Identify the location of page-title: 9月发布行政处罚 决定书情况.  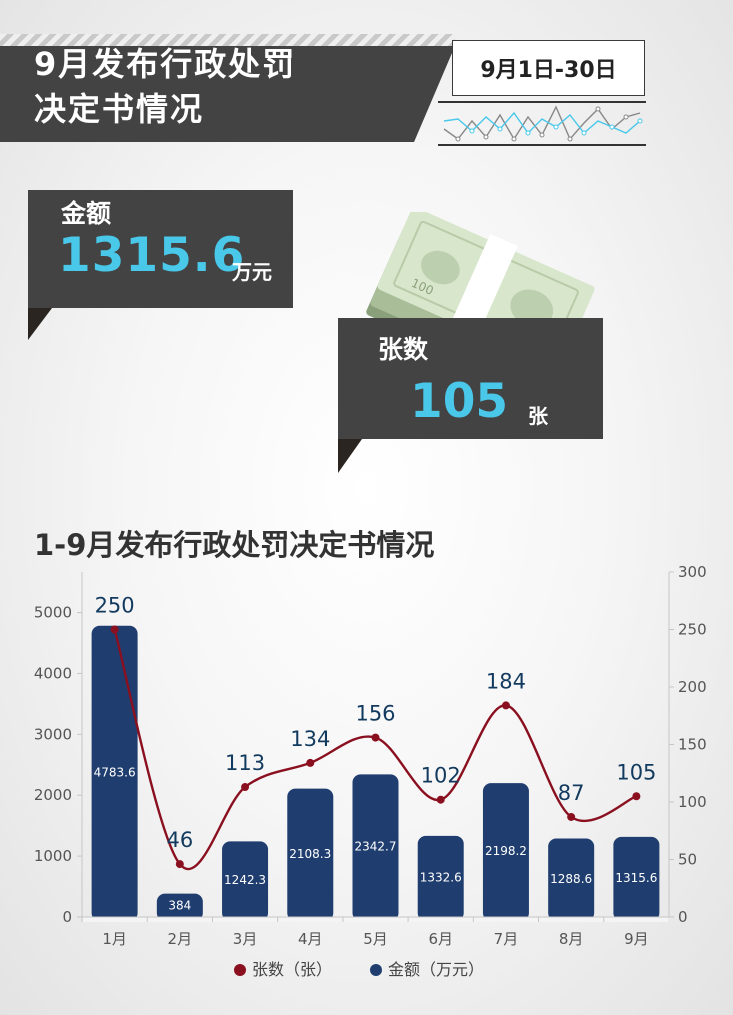
(214, 87).